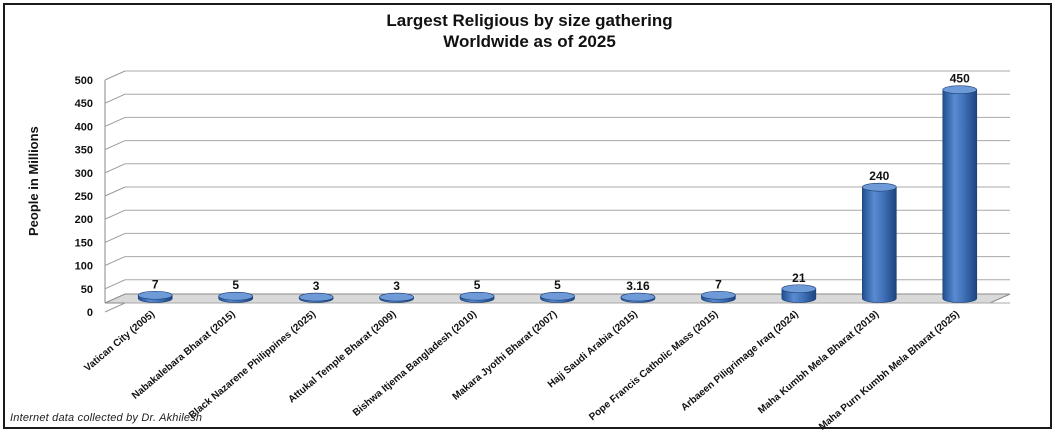 The height and width of the screenshot is (437, 1059). Describe the element at coordinates (84, 220) in the screenshot. I see `y-tick-label: 200` at that location.